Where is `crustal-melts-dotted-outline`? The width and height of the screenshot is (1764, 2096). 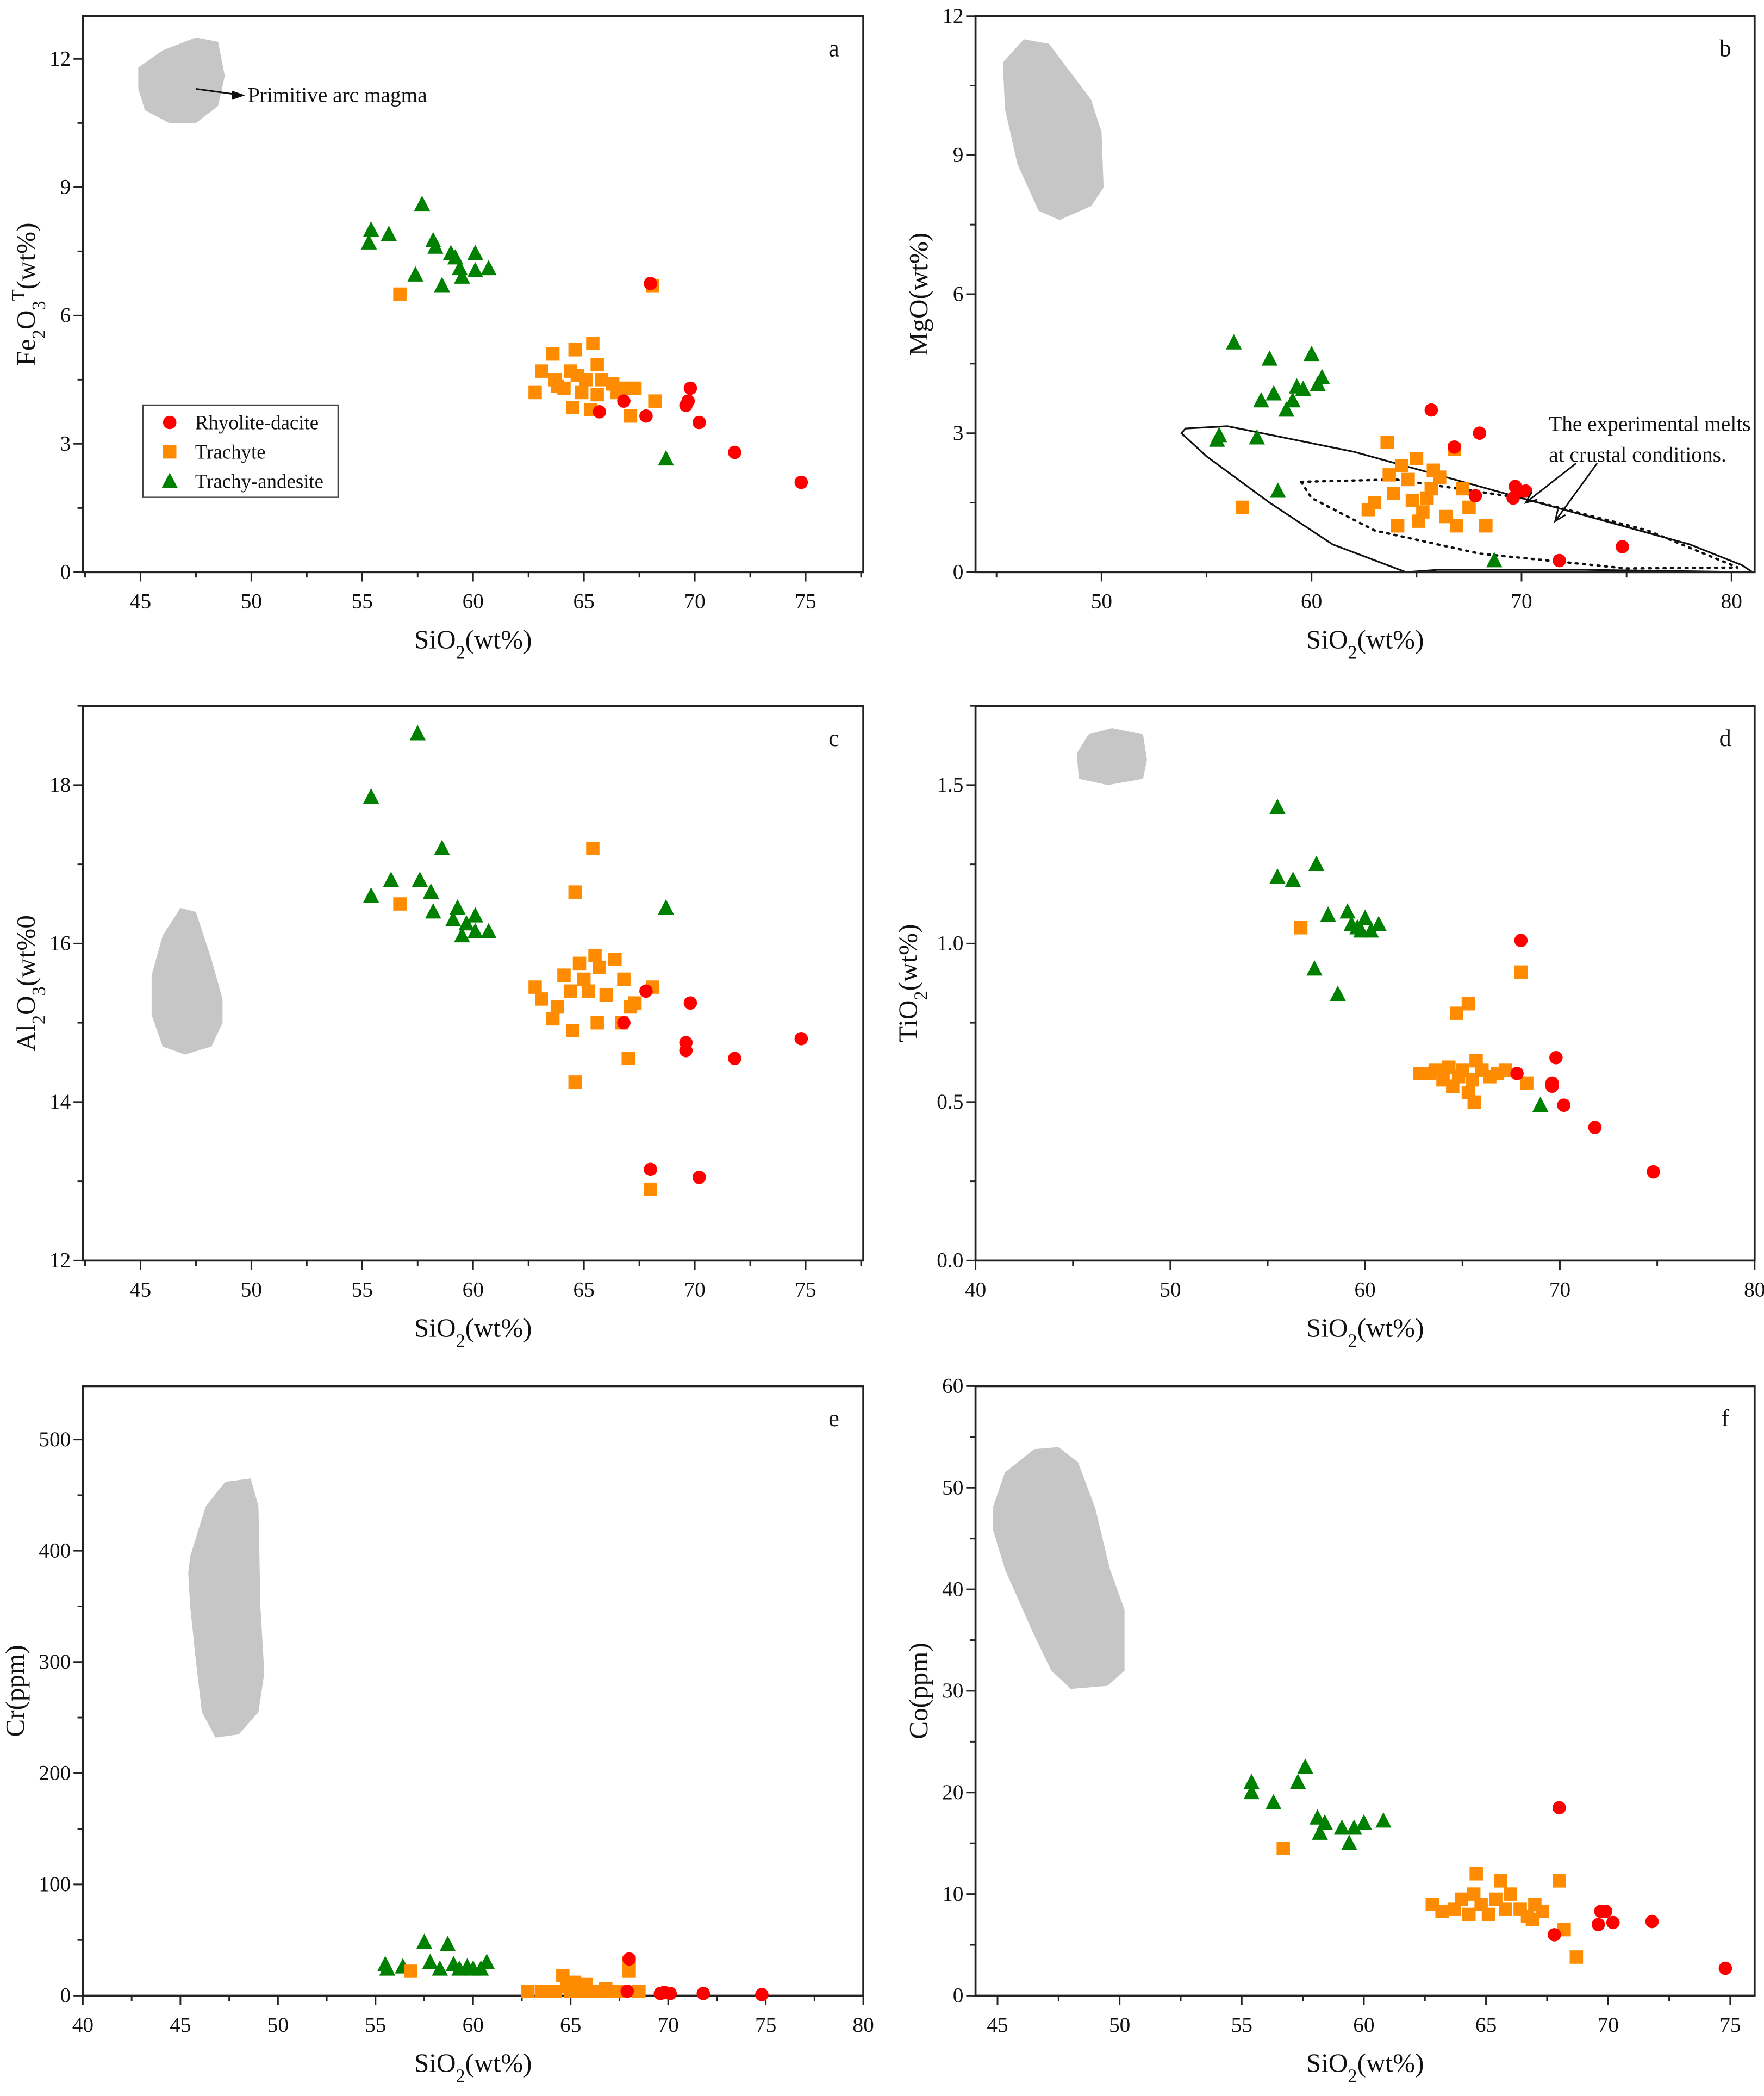
crustal-melts-dotted-outline is located at coordinates (1519, 524).